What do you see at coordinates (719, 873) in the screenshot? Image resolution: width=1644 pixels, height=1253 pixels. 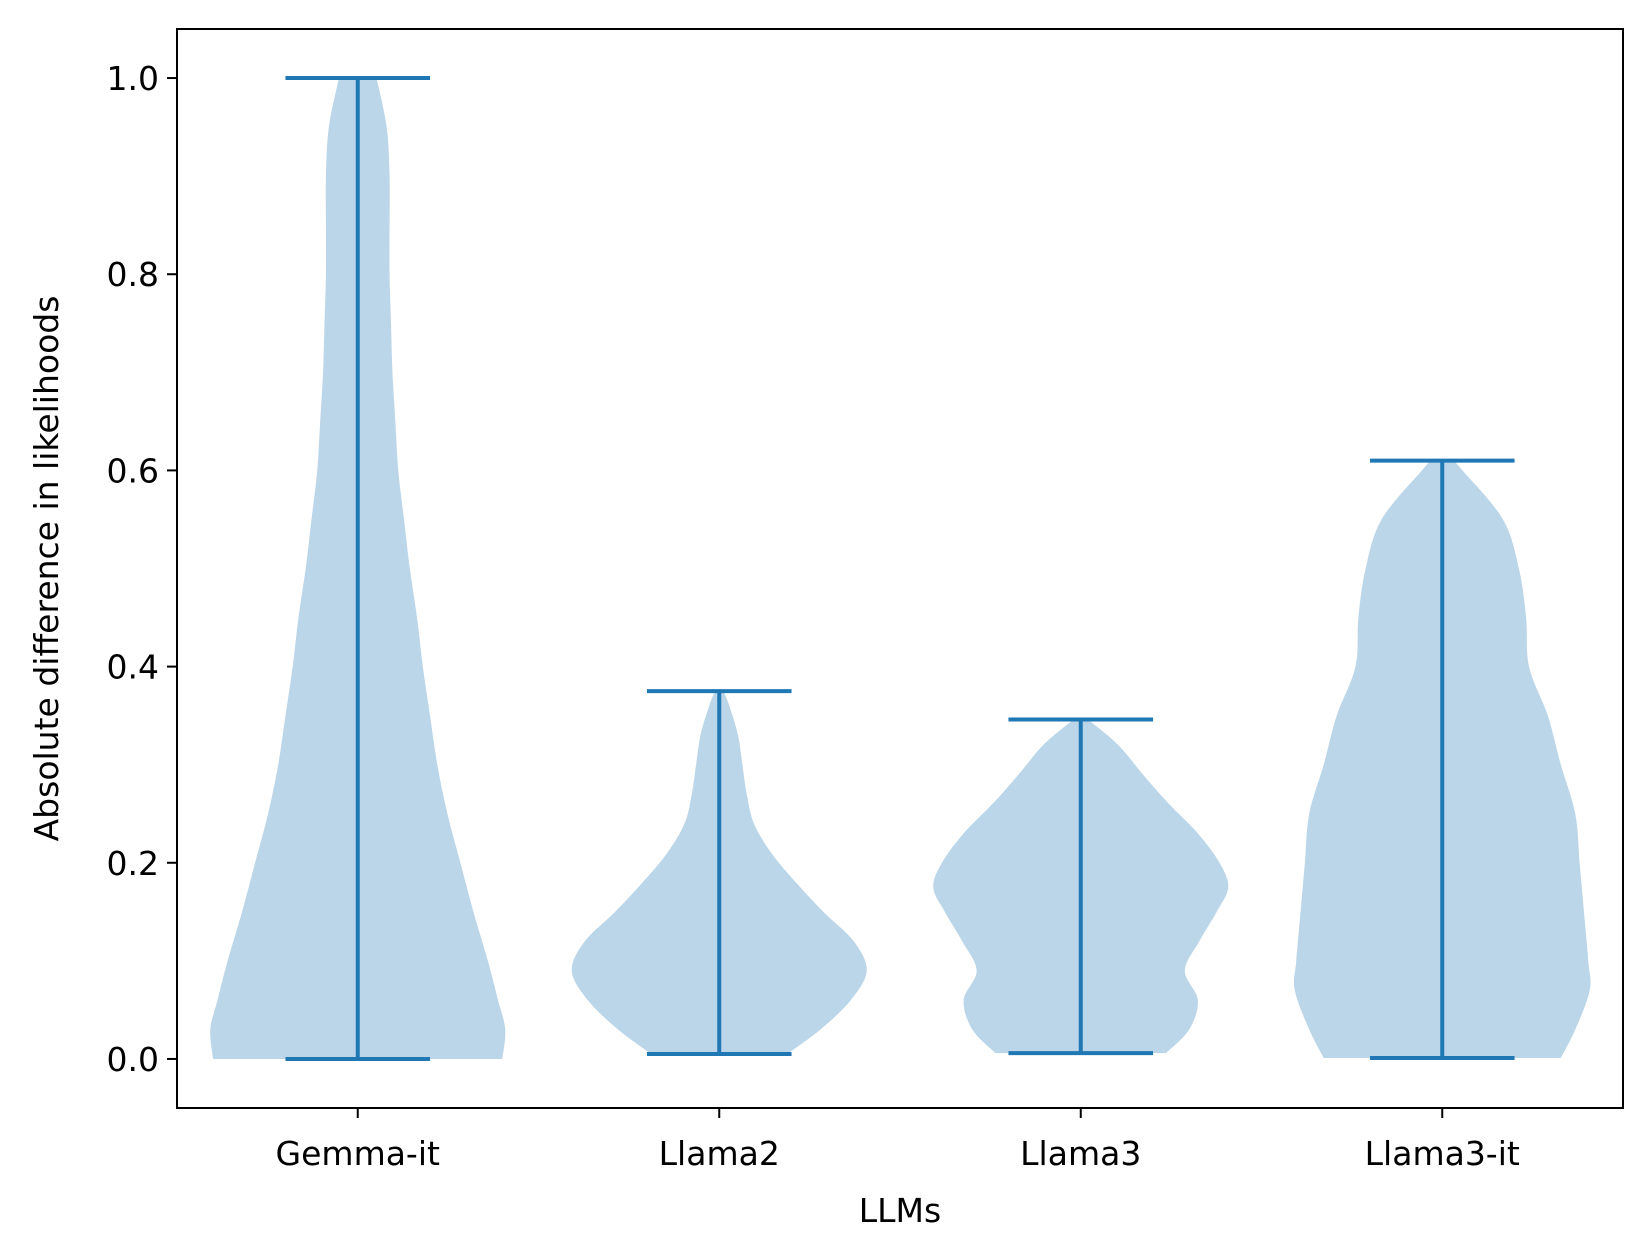 I see `violin-llama2` at bounding box center [719, 873].